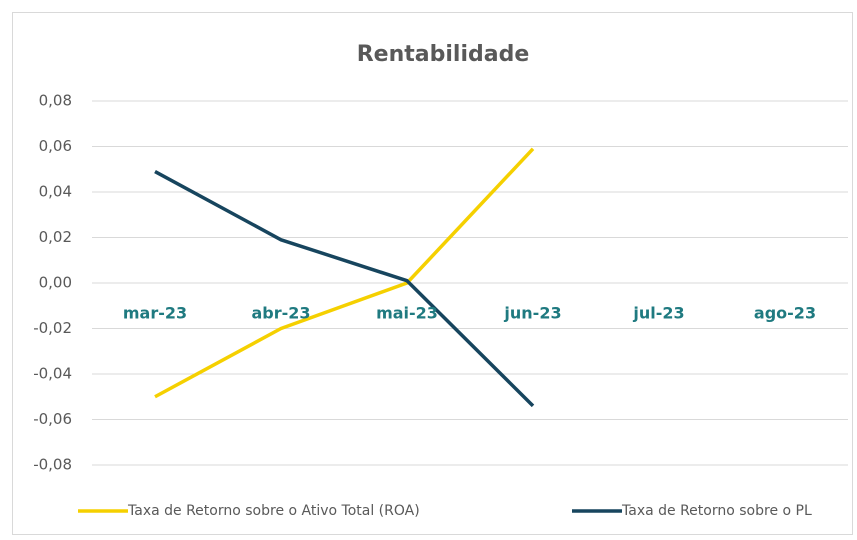 The width and height of the screenshot is (857, 540). I want to click on y-tick-label: -0,08, so click(52, 465).